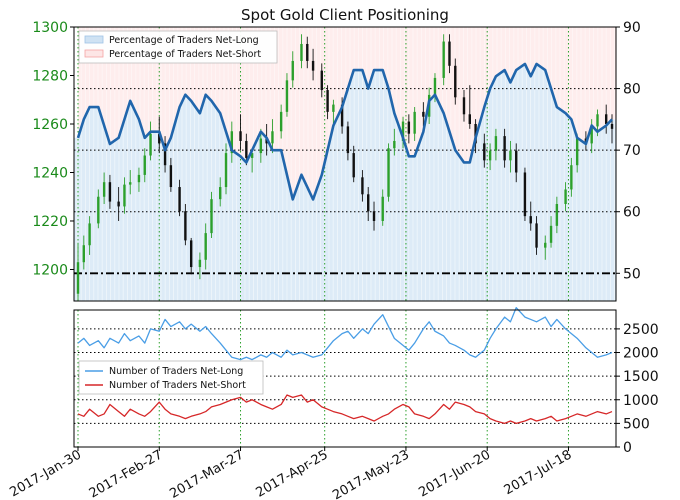 Image resolution: width=680 pixels, height=500 pixels. I want to click on legend-swatch-net-long, so click(94, 39).